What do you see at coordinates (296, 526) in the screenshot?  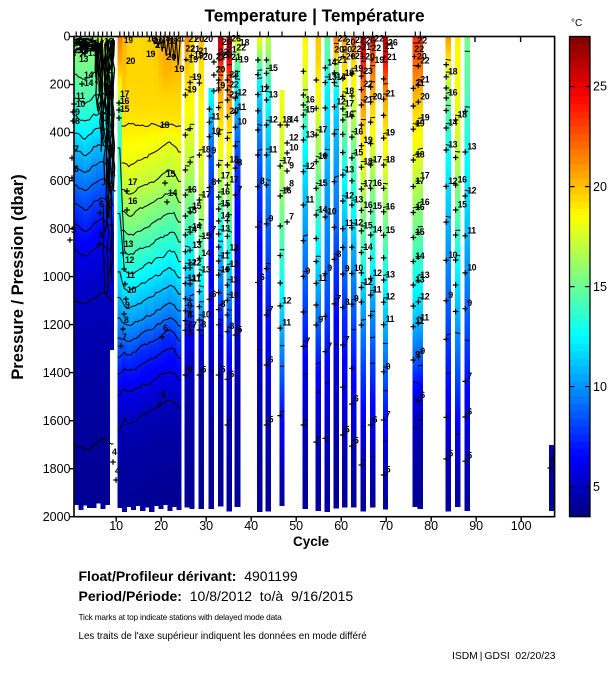 I see `svg-text: 50` at bounding box center [296, 526].